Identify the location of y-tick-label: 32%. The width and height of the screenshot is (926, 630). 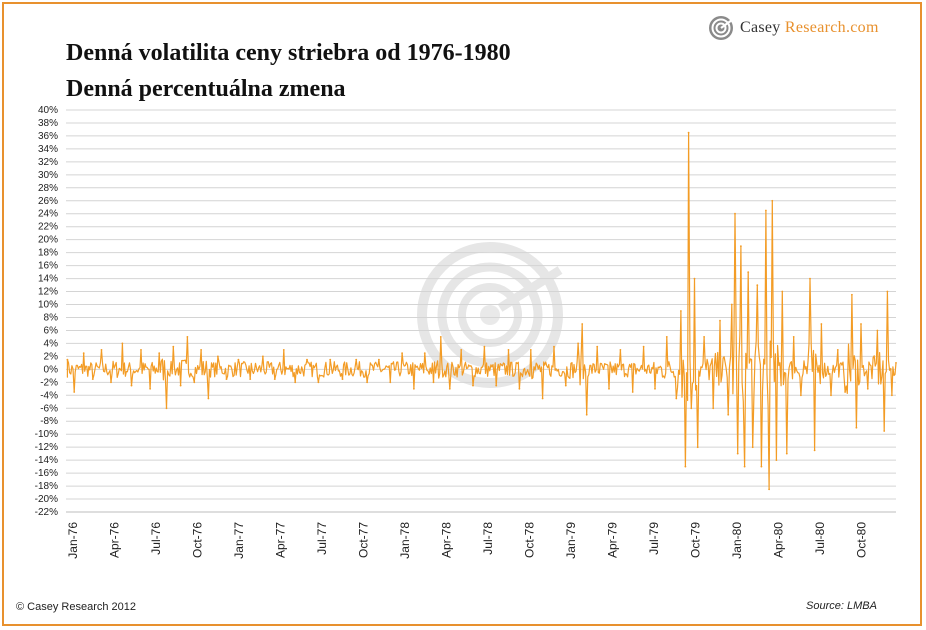
(48, 162).